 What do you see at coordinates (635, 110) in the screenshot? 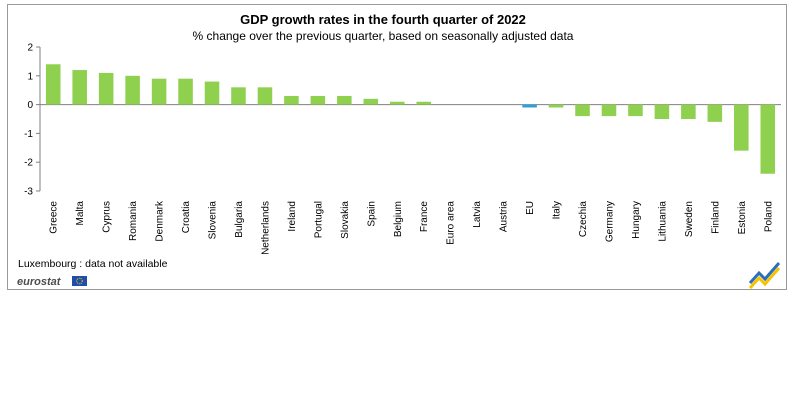
I see `bar-hungary` at bounding box center [635, 110].